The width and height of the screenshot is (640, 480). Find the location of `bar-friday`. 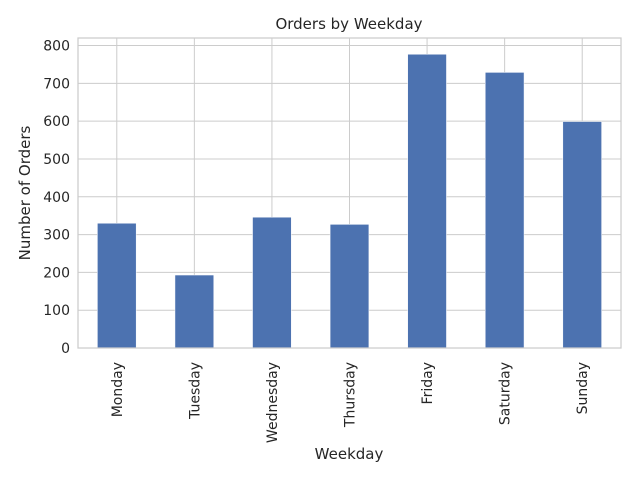

bar-friday is located at coordinates (427, 201).